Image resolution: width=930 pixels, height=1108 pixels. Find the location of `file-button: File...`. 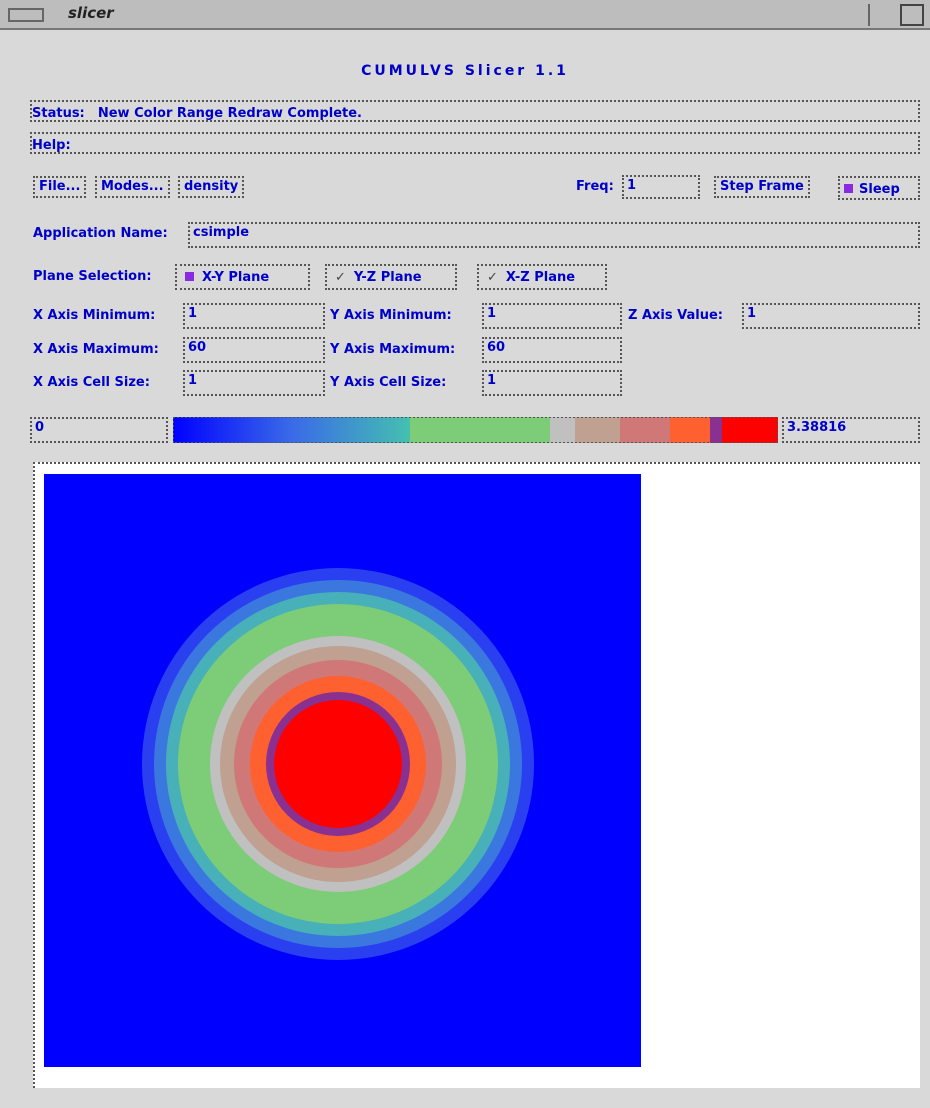

file-button: File... is located at coordinates (60, 187).